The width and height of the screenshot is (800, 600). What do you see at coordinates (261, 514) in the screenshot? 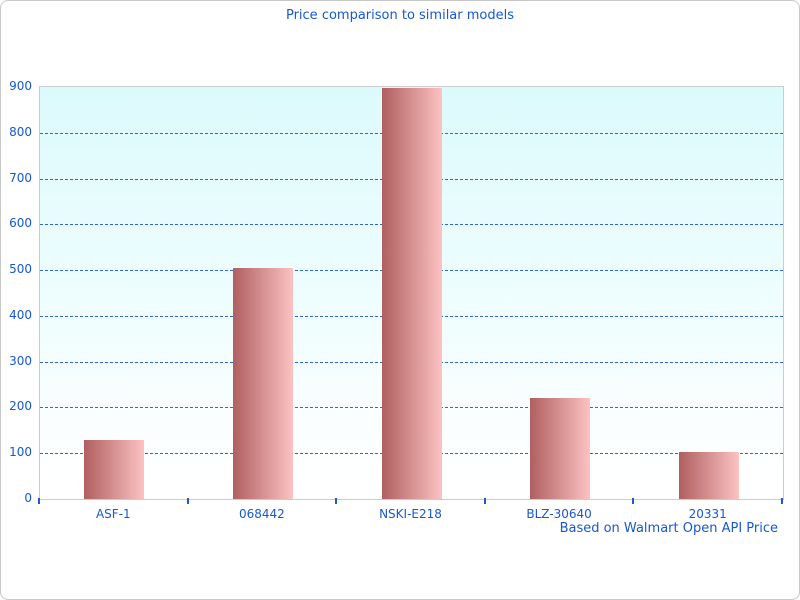
I see `x-tick-label: 068442` at bounding box center [261, 514].